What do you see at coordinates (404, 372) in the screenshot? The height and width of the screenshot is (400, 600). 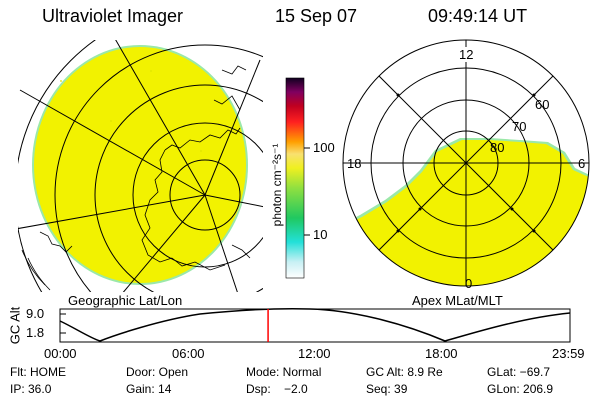 I see `info-gc-alt: GC Alt: 8.9 Re` at bounding box center [404, 372].